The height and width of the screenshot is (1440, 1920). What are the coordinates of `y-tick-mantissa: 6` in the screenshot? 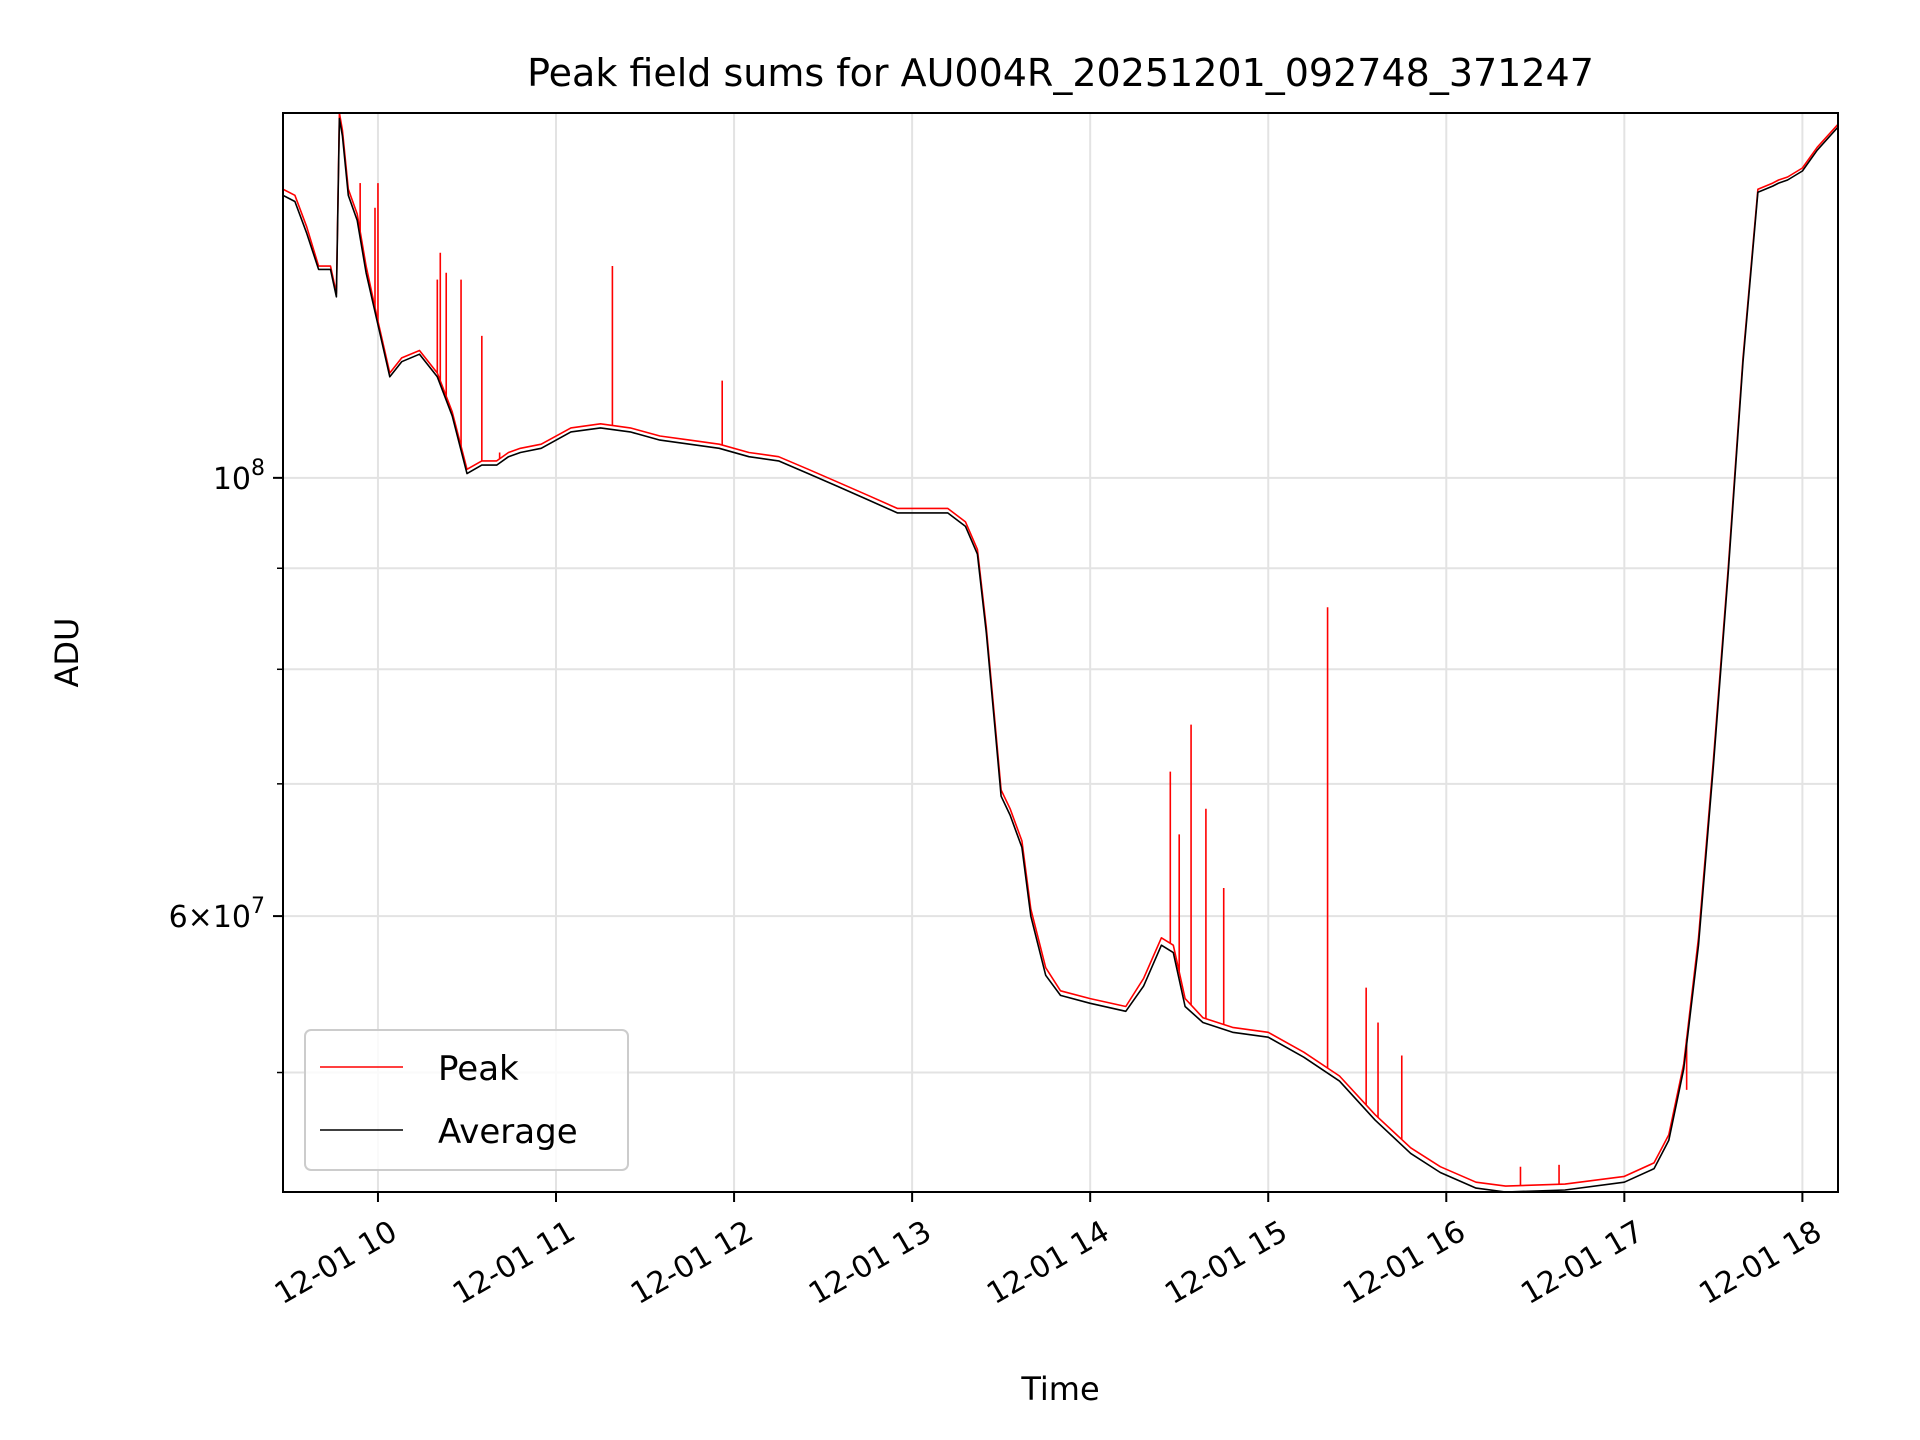 It's located at (178, 917).